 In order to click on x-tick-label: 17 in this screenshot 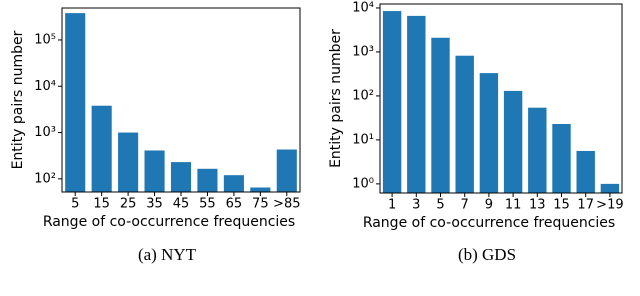, I will do `click(585, 205)`.